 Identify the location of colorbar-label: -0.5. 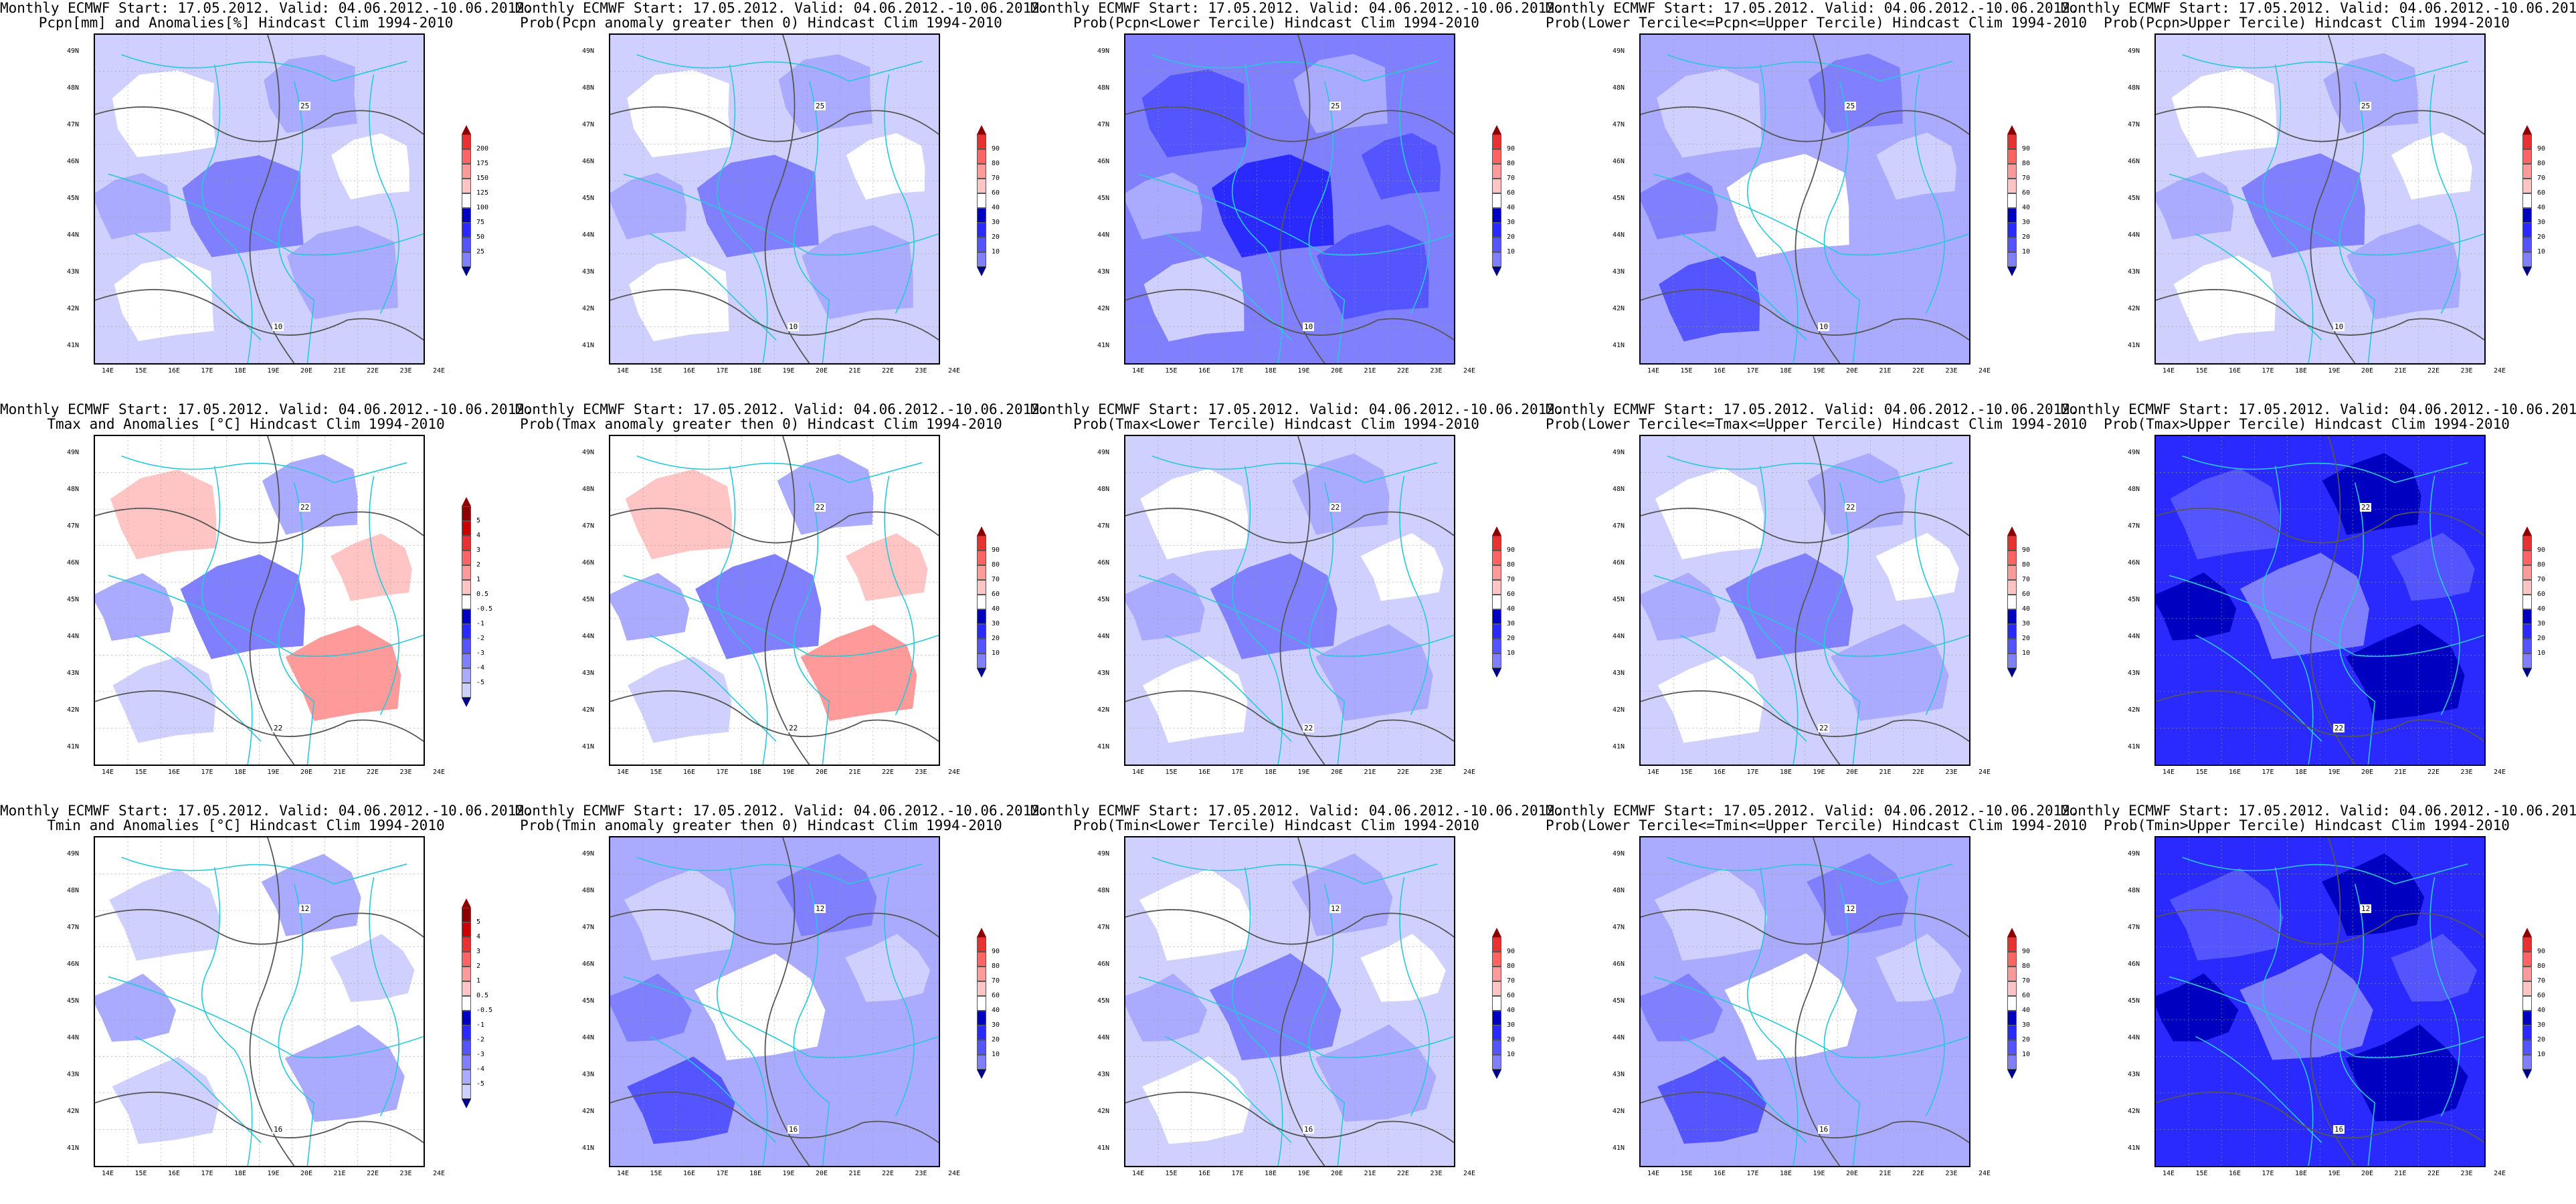
(484, 1010).